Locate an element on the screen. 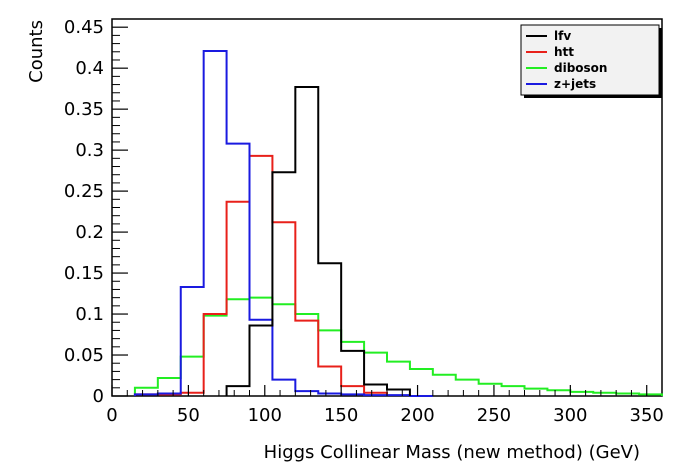 This screenshot has height=472, width=696. x-tick-label: 150 is located at coordinates (341, 415).